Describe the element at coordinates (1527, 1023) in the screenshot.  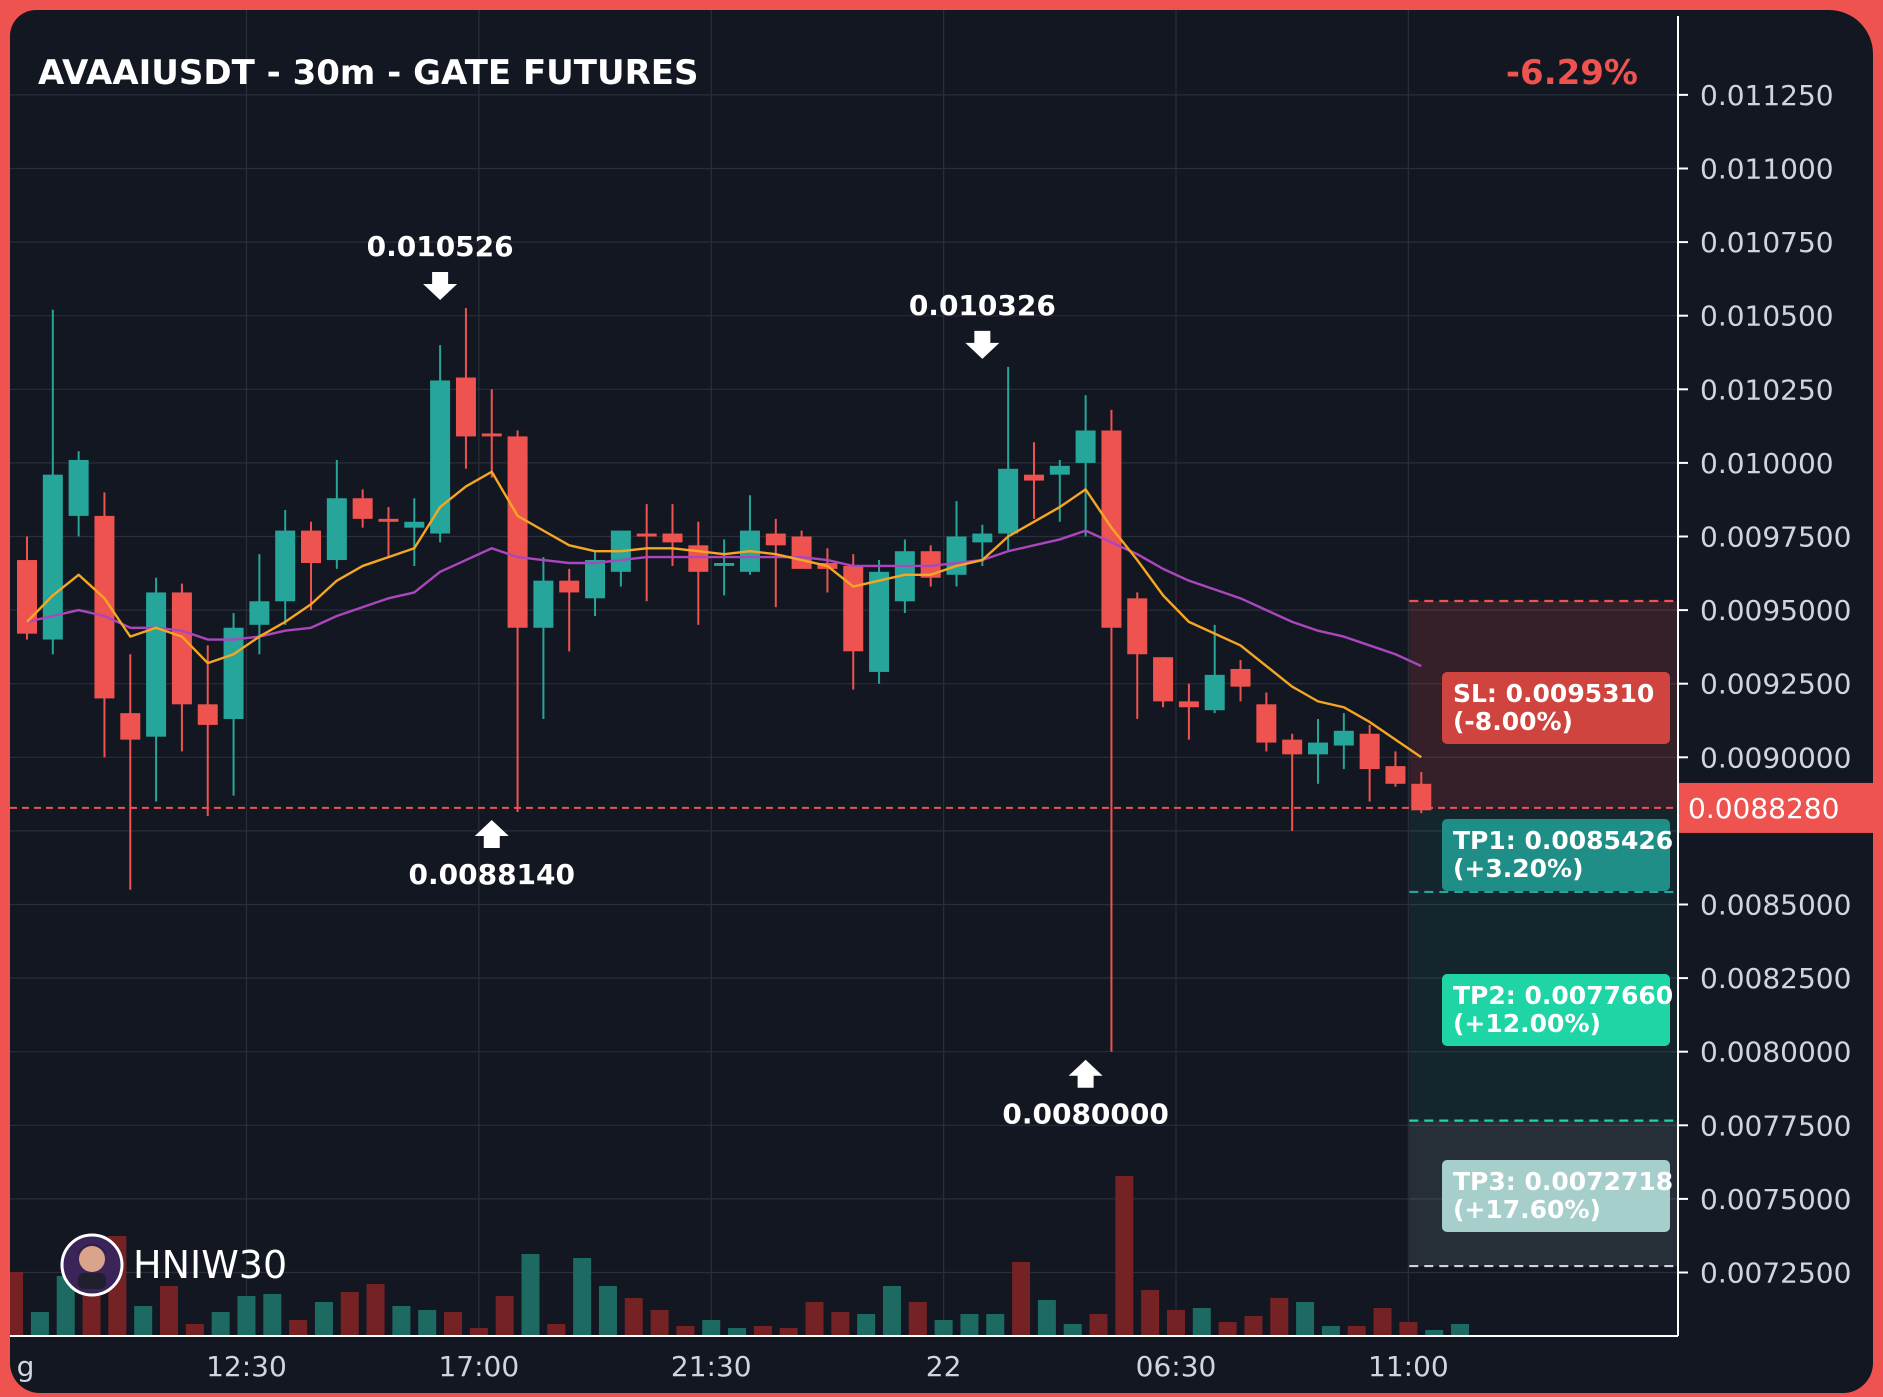
I see `tp2-box-pct: (+12.00%)` at that location.